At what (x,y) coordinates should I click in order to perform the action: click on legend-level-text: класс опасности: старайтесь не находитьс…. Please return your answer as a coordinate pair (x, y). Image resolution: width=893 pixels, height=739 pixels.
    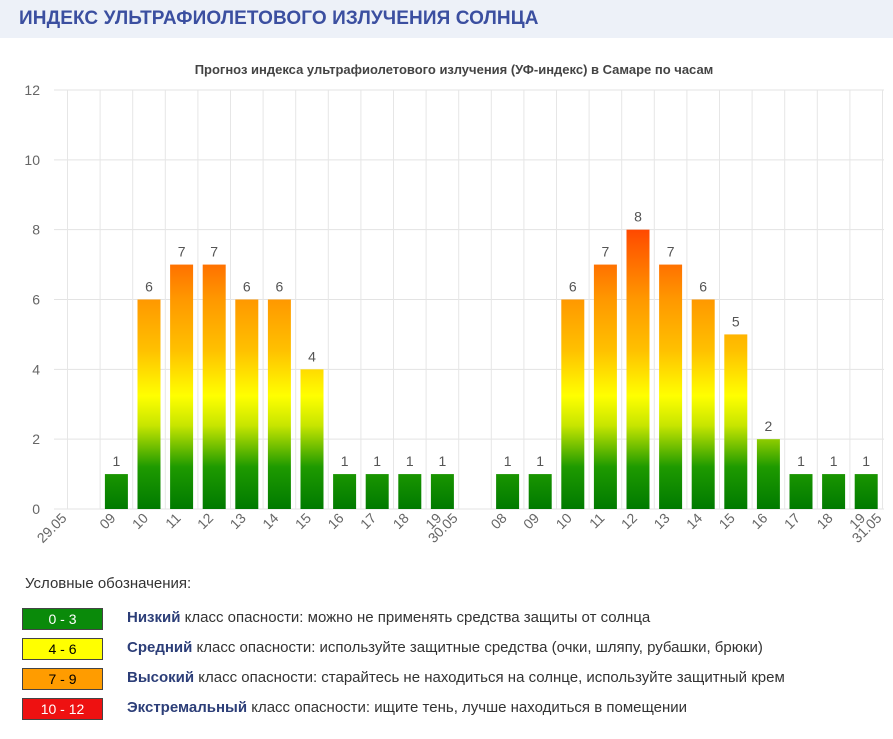
    Looking at the image, I should click on (489, 677).